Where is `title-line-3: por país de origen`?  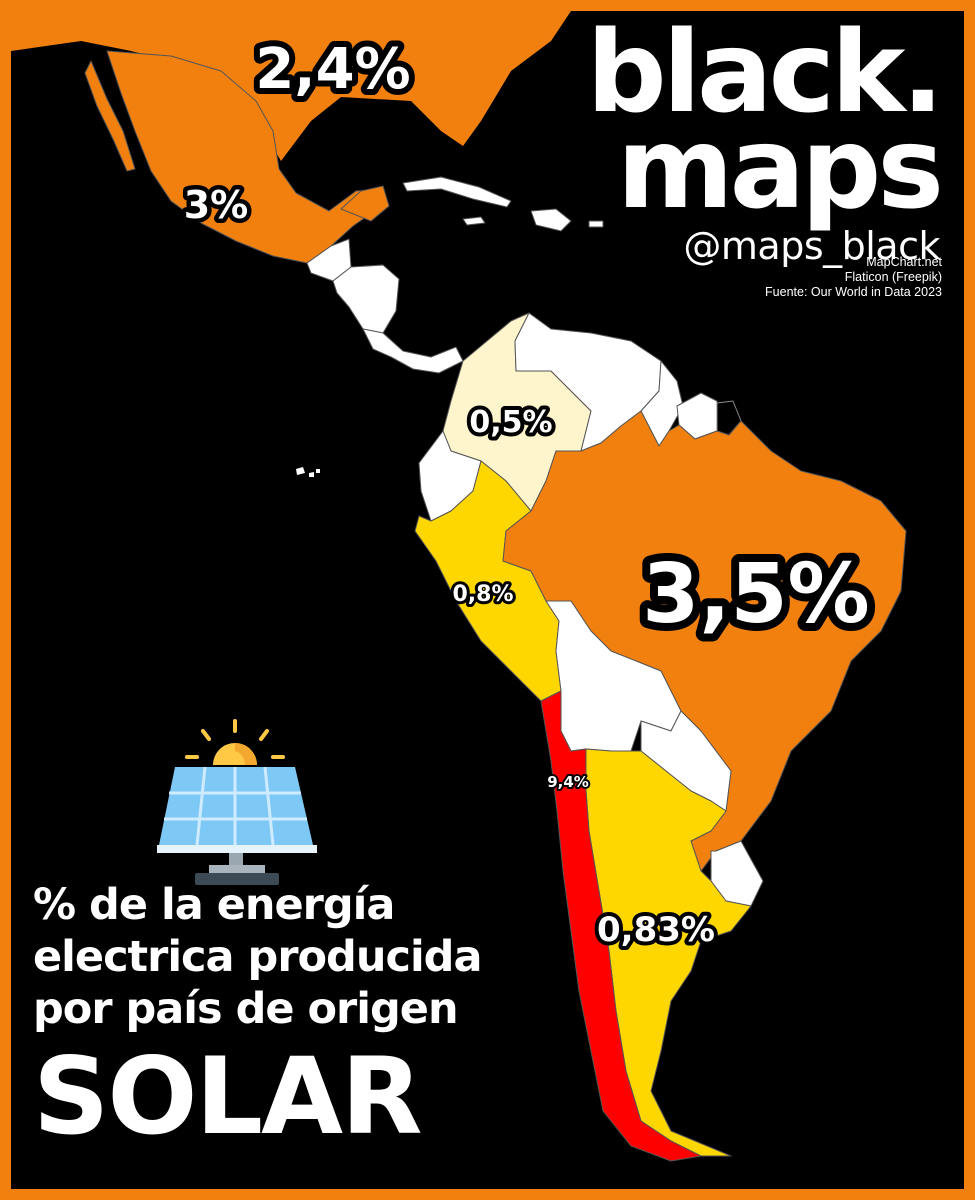
title-line-3: por país de origen is located at coordinates (246, 1009).